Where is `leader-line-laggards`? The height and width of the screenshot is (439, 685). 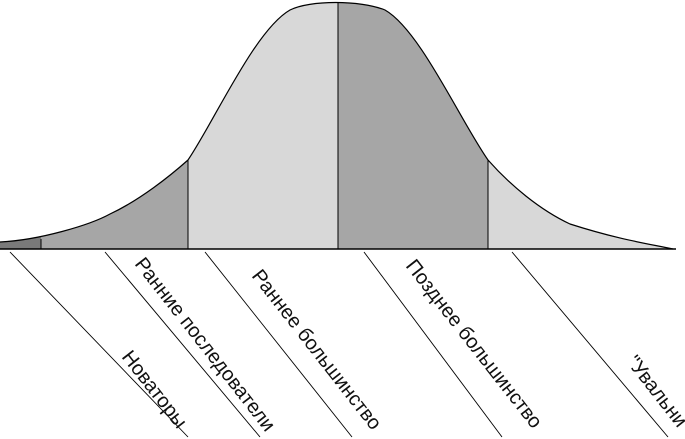 leader-line-laggards is located at coordinates (590, 344).